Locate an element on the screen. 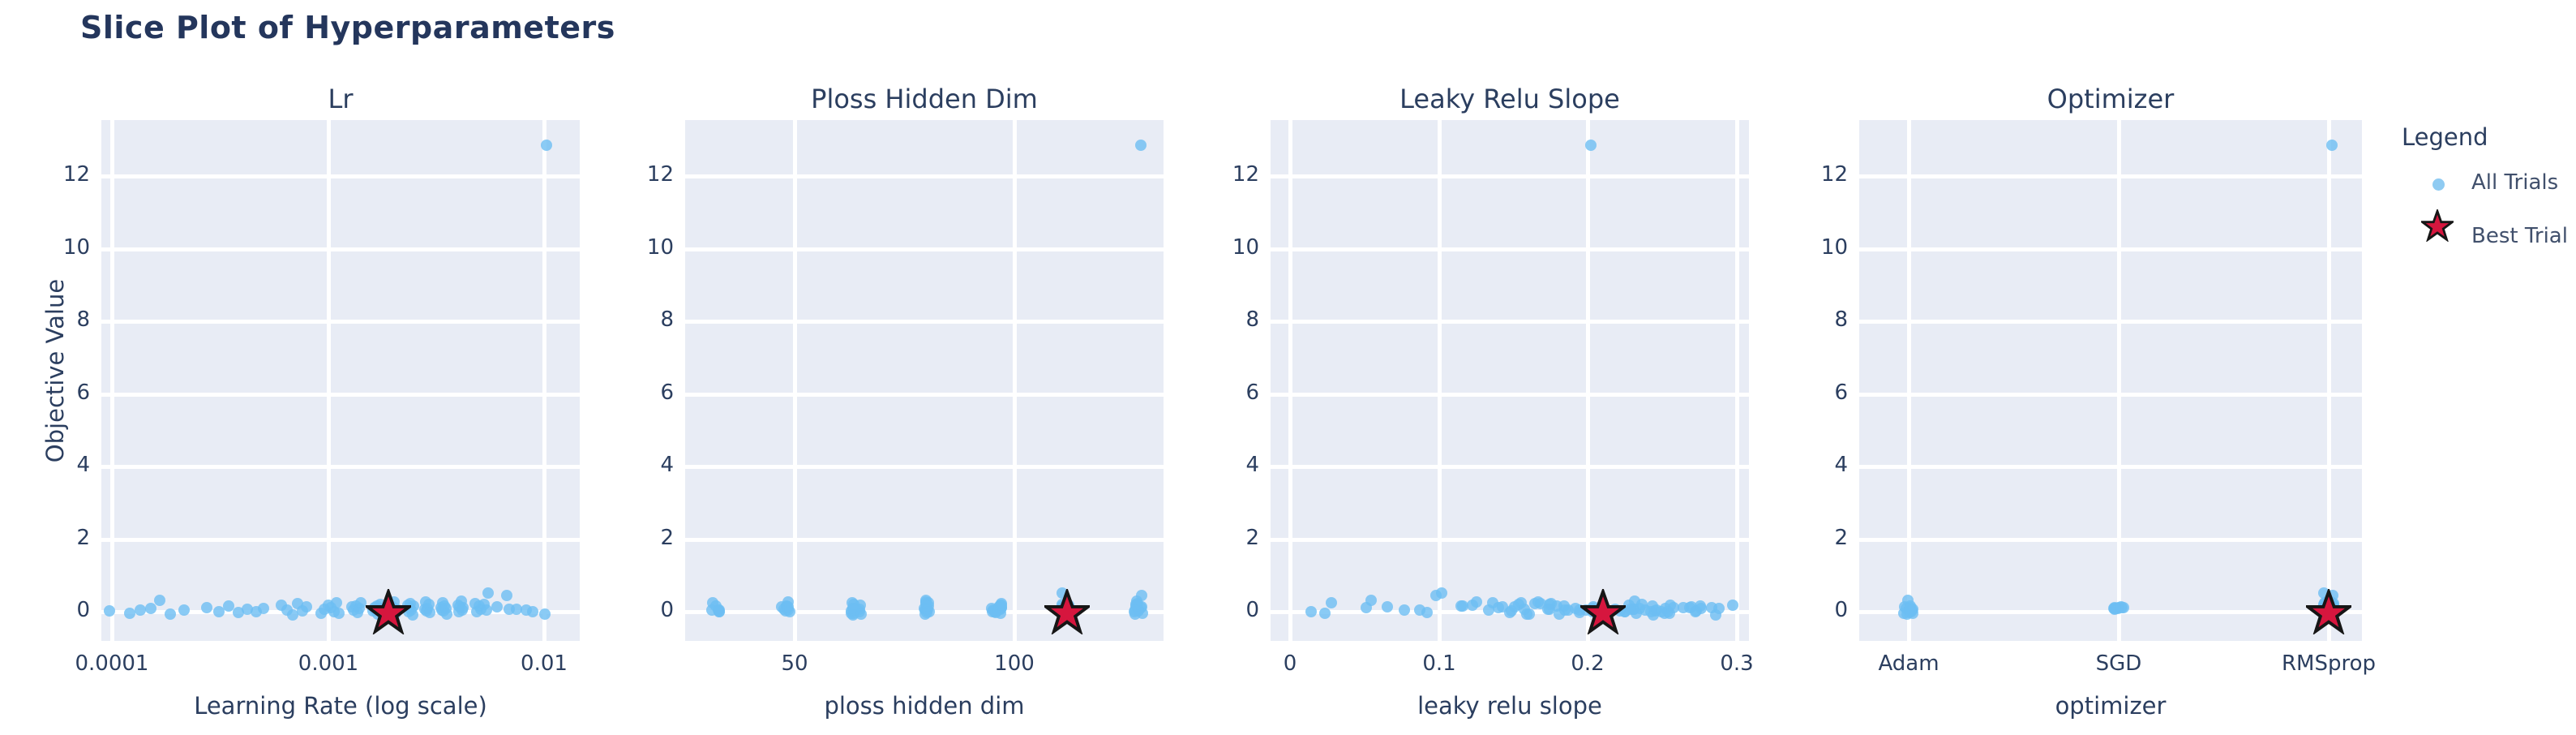  legend-item-best-trial: Best Trial is located at coordinates (2487, 234).